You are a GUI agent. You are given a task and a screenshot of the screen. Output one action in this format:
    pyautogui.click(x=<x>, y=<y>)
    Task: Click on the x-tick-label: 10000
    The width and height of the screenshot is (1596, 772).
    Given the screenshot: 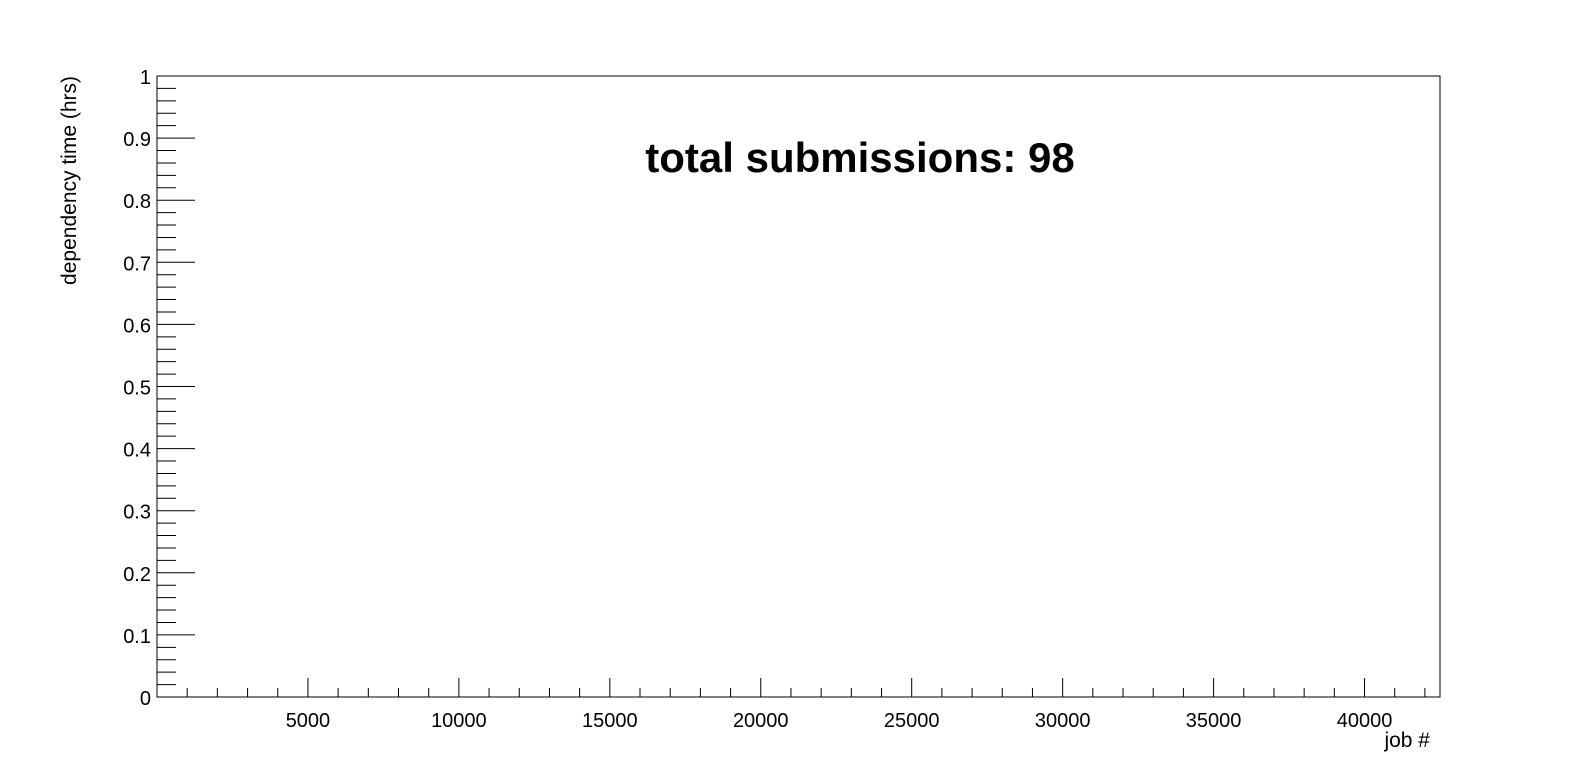 What is the action you would take?
    pyautogui.click(x=459, y=721)
    